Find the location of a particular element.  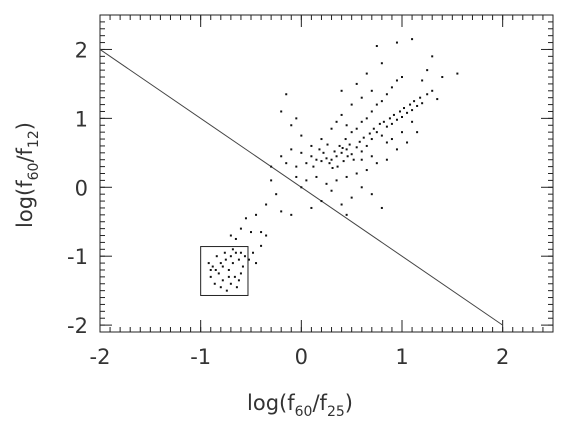

label-part: 60 is located at coordinates (304, 412).